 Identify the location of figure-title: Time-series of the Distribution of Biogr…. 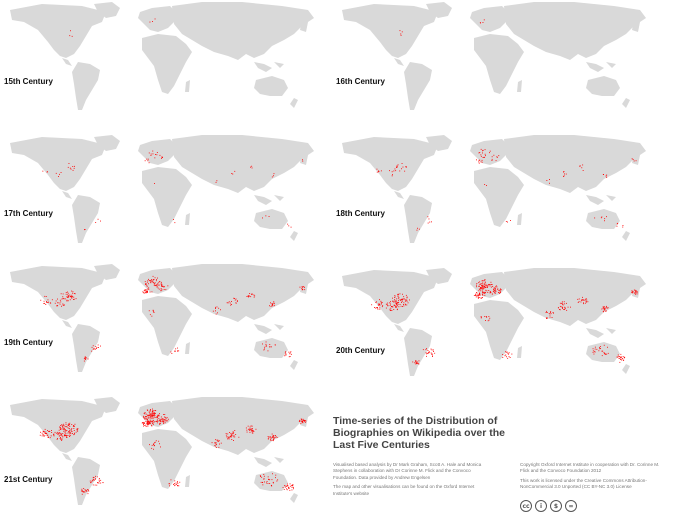
(428, 433).